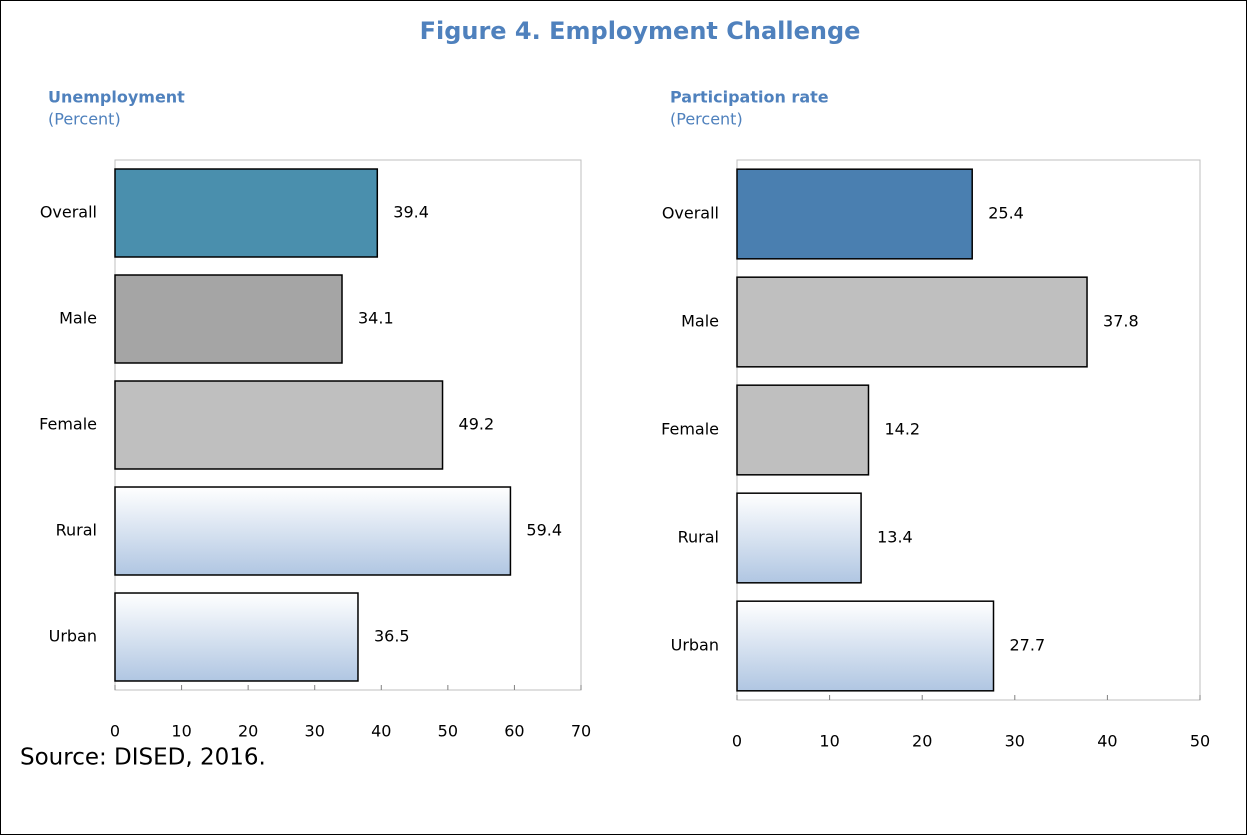  What do you see at coordinates (514, 731) in the screenshot?
I see `x-tick-label: 60` at bounding box center [514, 731].